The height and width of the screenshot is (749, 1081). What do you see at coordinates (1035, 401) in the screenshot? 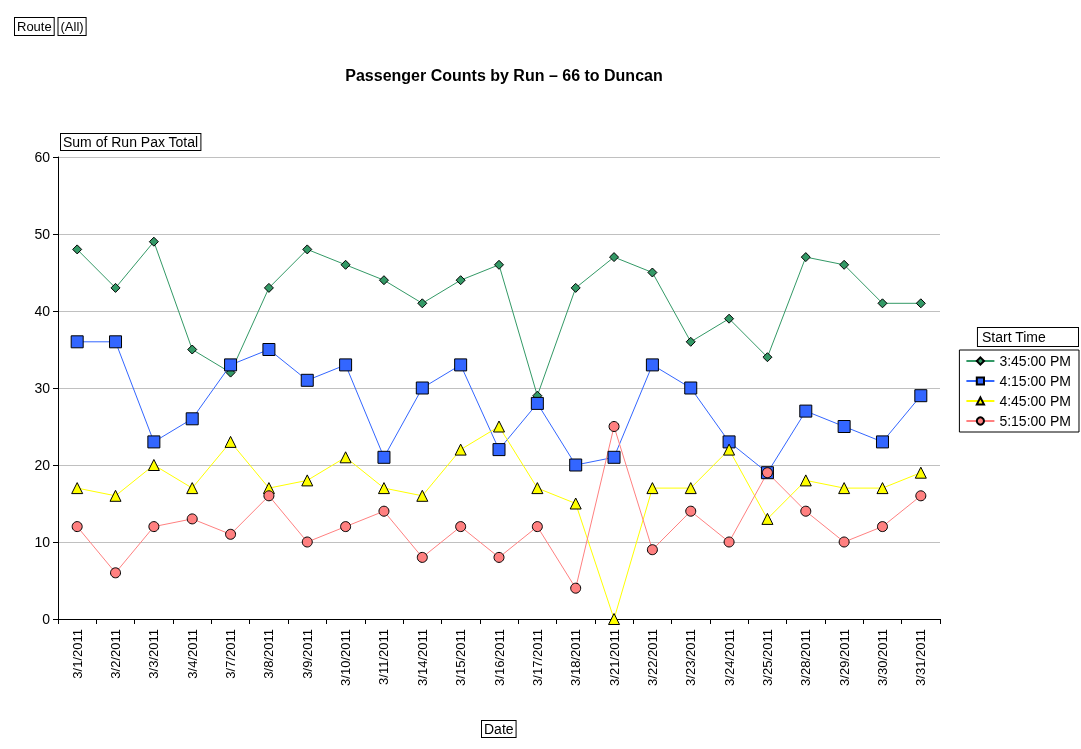
I see `legend-label: 4:45:00 PM` at bounding box center [1035, 401].